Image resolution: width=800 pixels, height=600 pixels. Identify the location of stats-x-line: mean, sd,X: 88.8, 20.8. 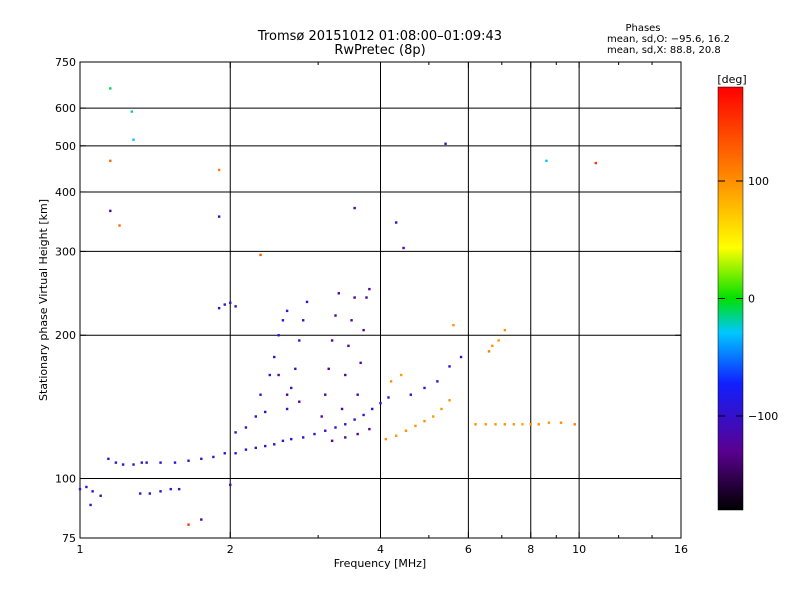
(664, 50).